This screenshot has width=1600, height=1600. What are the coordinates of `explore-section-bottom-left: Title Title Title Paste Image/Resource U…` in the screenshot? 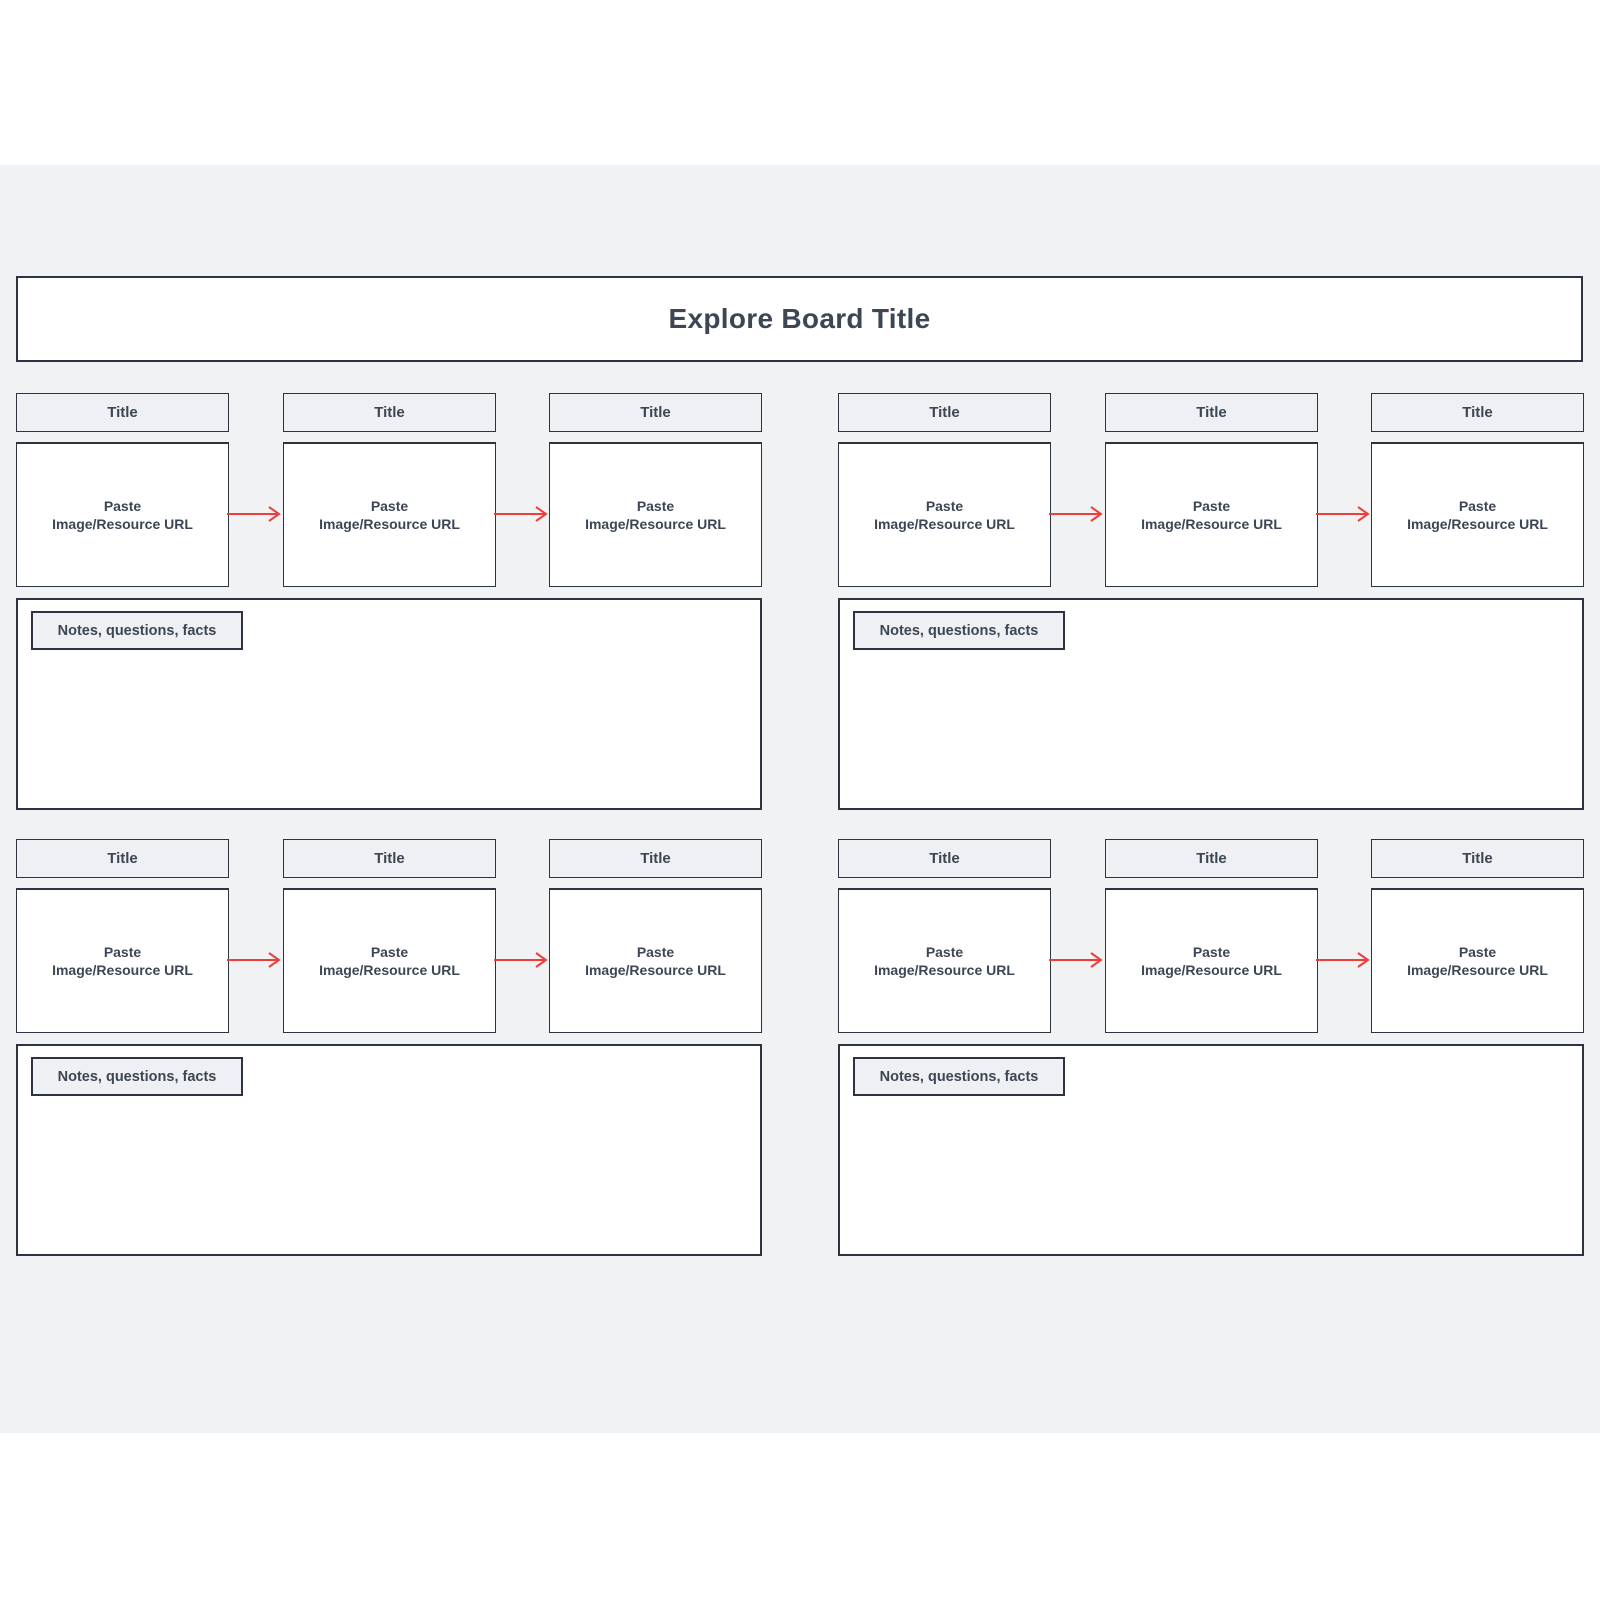 It's located at (389, 1047).